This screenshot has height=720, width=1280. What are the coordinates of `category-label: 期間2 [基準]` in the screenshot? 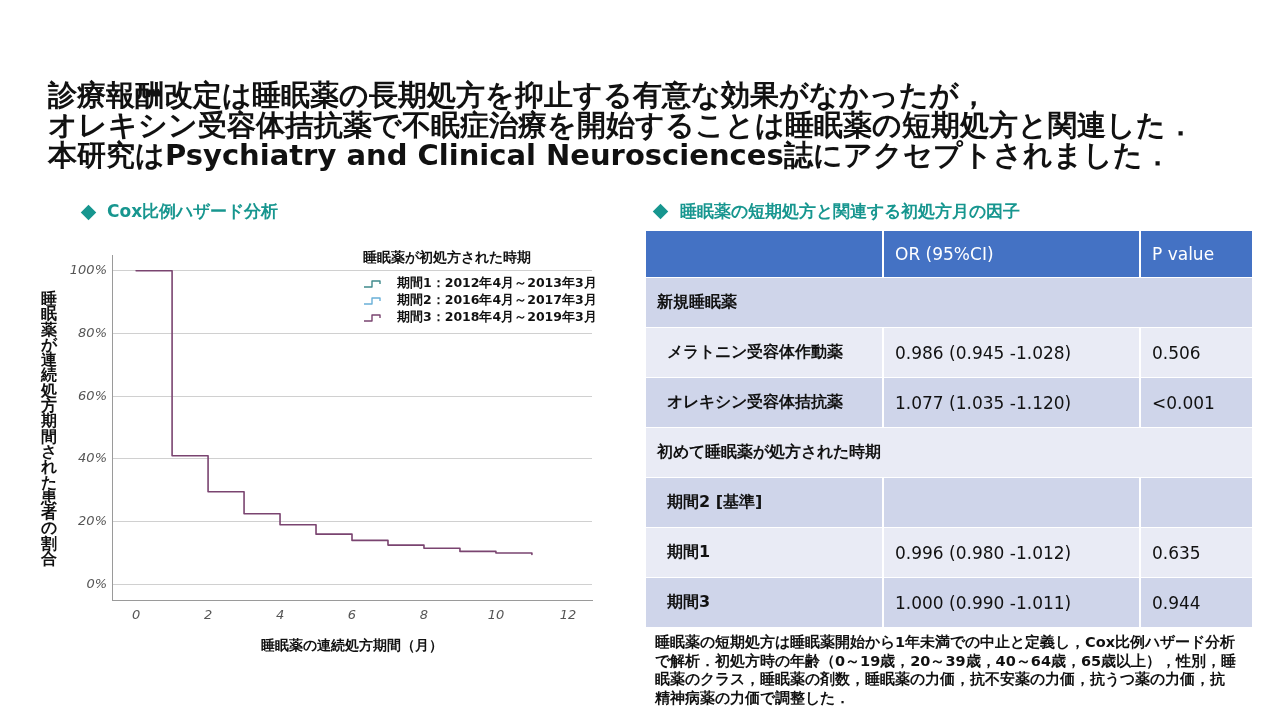 It's located at (715, 501).